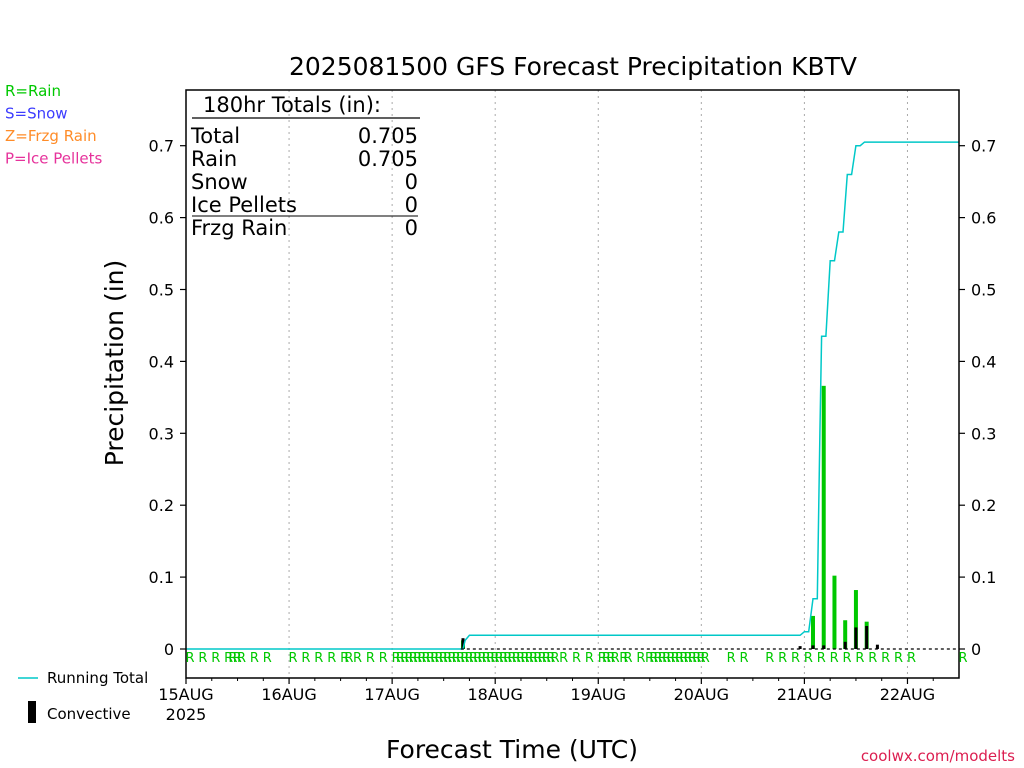 This screenshot has height=768, width=1024. What do you see at coordinates (214, 159) in the screenshot?
I see `totals-row-label: Rain` at bounding box center [214, 159].